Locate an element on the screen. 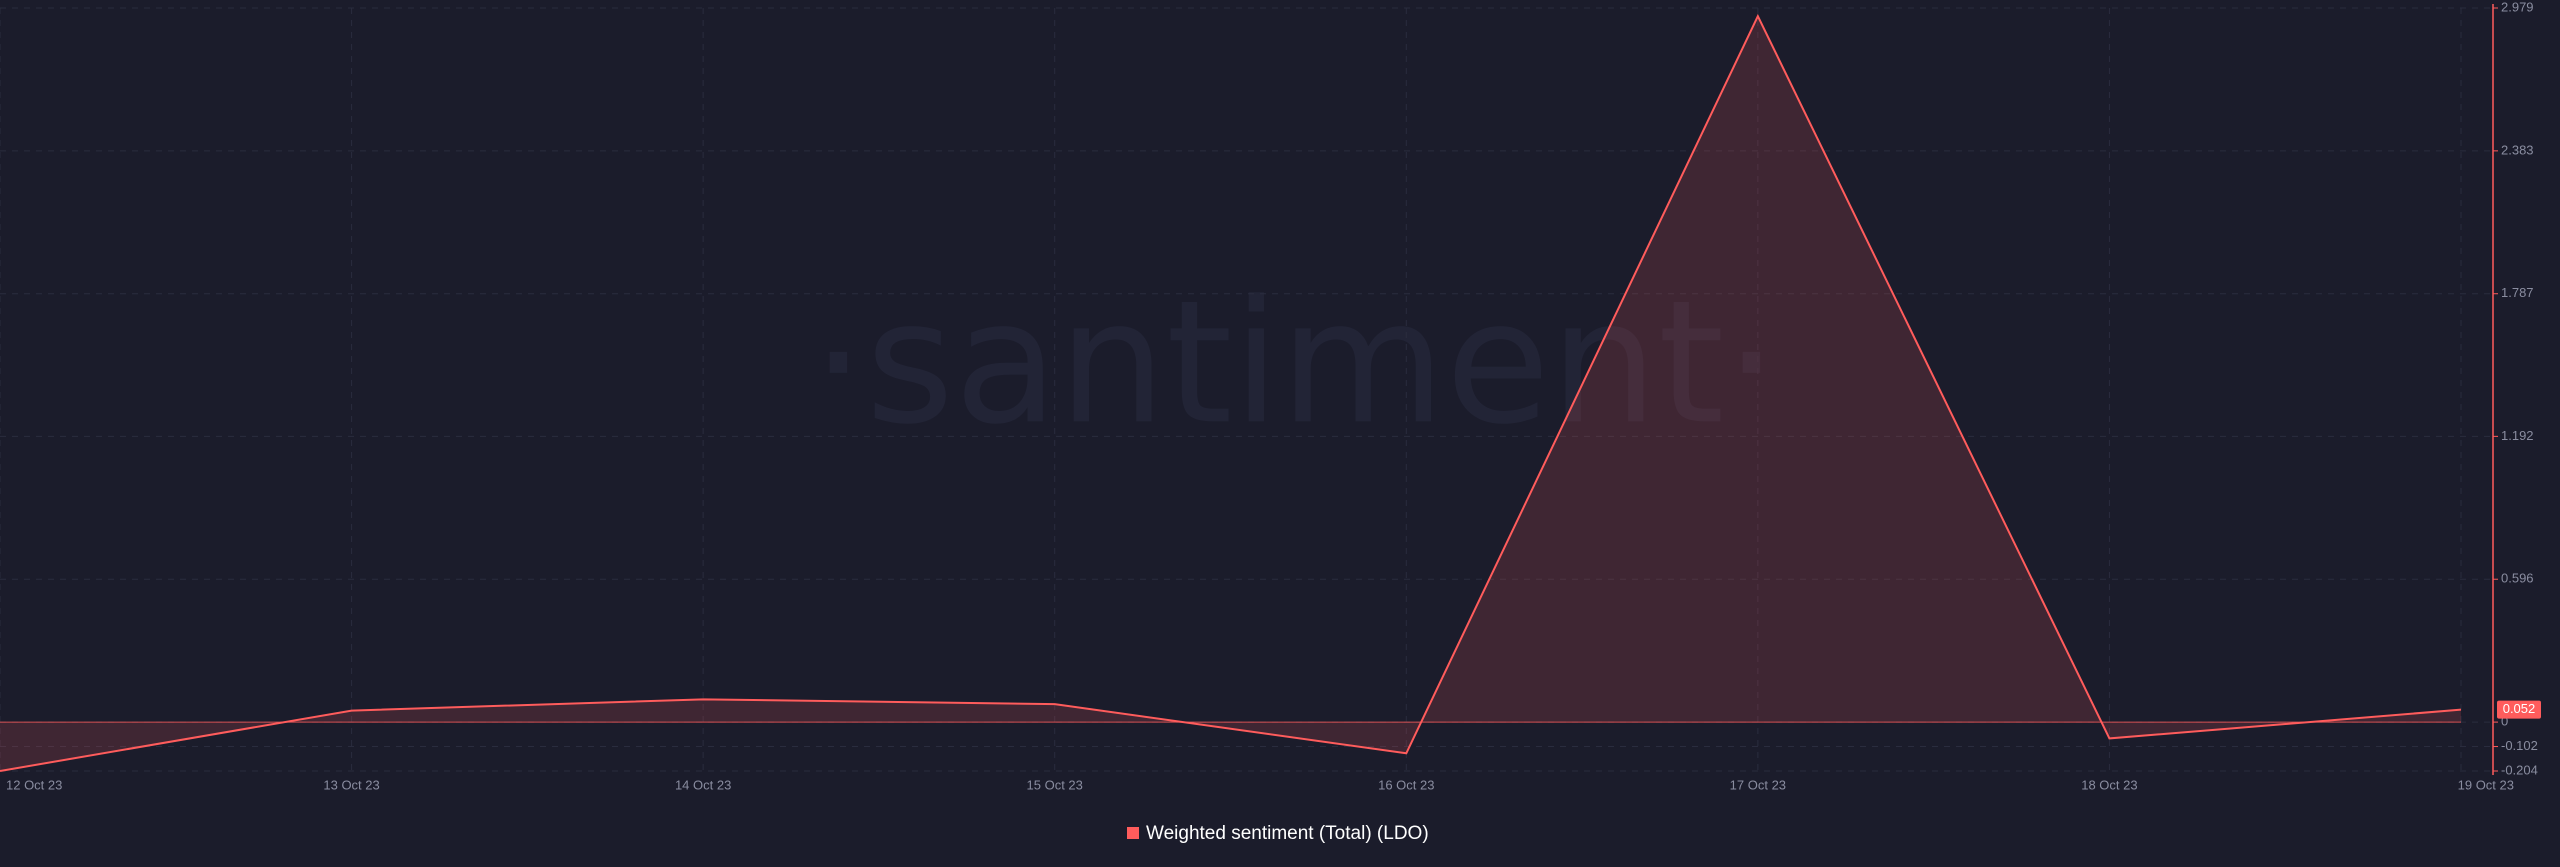 The image size is (2560, 867). x-tick-label: 16 Oct 23 is located at coordinates (1406, 784).